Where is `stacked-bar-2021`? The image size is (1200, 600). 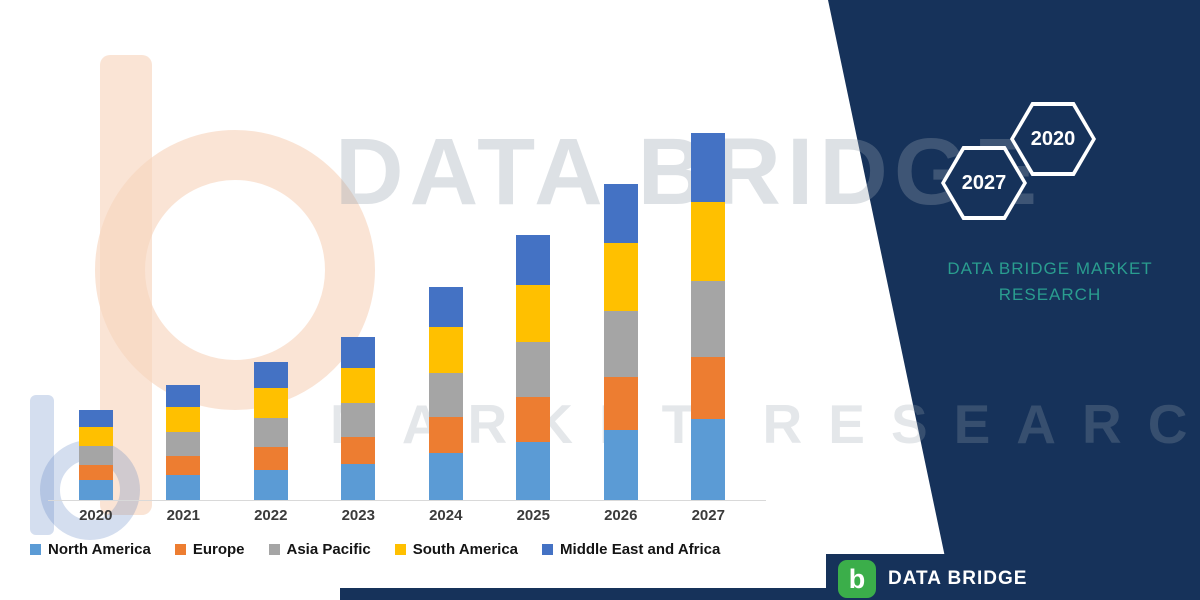
stacked-bar-2021 is located at coordinates (183, 442).